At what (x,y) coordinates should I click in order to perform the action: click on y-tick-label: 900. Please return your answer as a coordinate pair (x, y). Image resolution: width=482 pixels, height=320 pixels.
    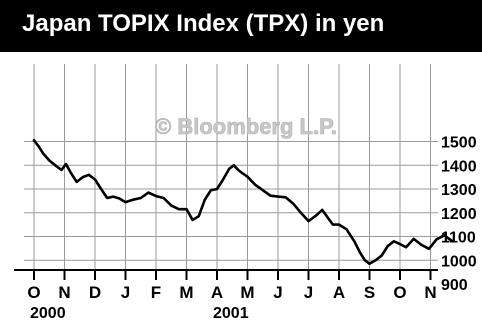
    Looking at the image, I should click on (454, 285).